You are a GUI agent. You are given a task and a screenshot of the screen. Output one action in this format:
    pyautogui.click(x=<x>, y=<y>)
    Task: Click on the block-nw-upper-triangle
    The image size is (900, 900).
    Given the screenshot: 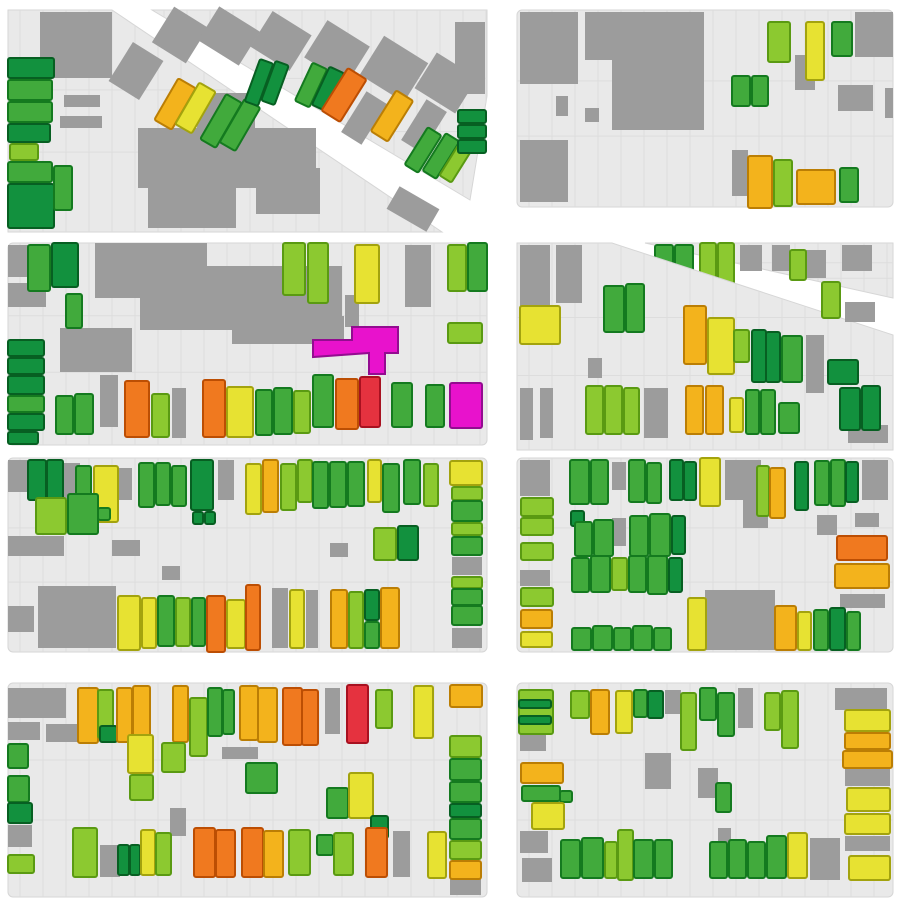 What is the action you would take?
    pyautogui.click(x=319, y=103)
    